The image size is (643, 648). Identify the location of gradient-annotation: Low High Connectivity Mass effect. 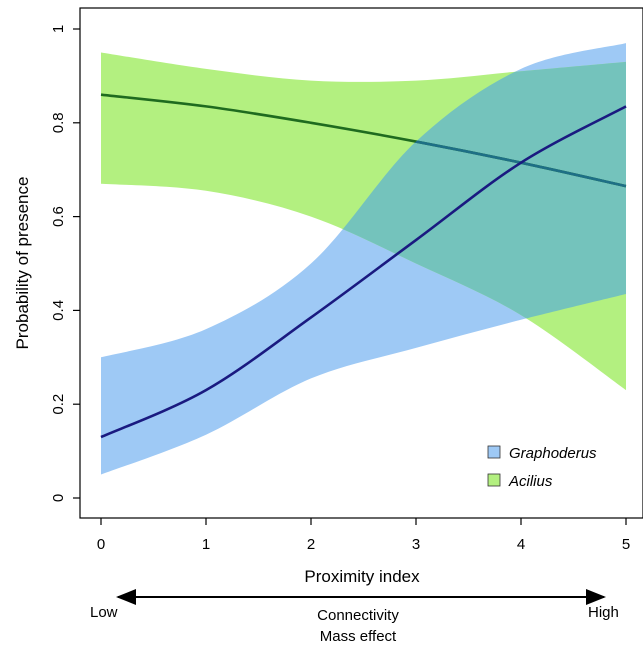
(354, 617).